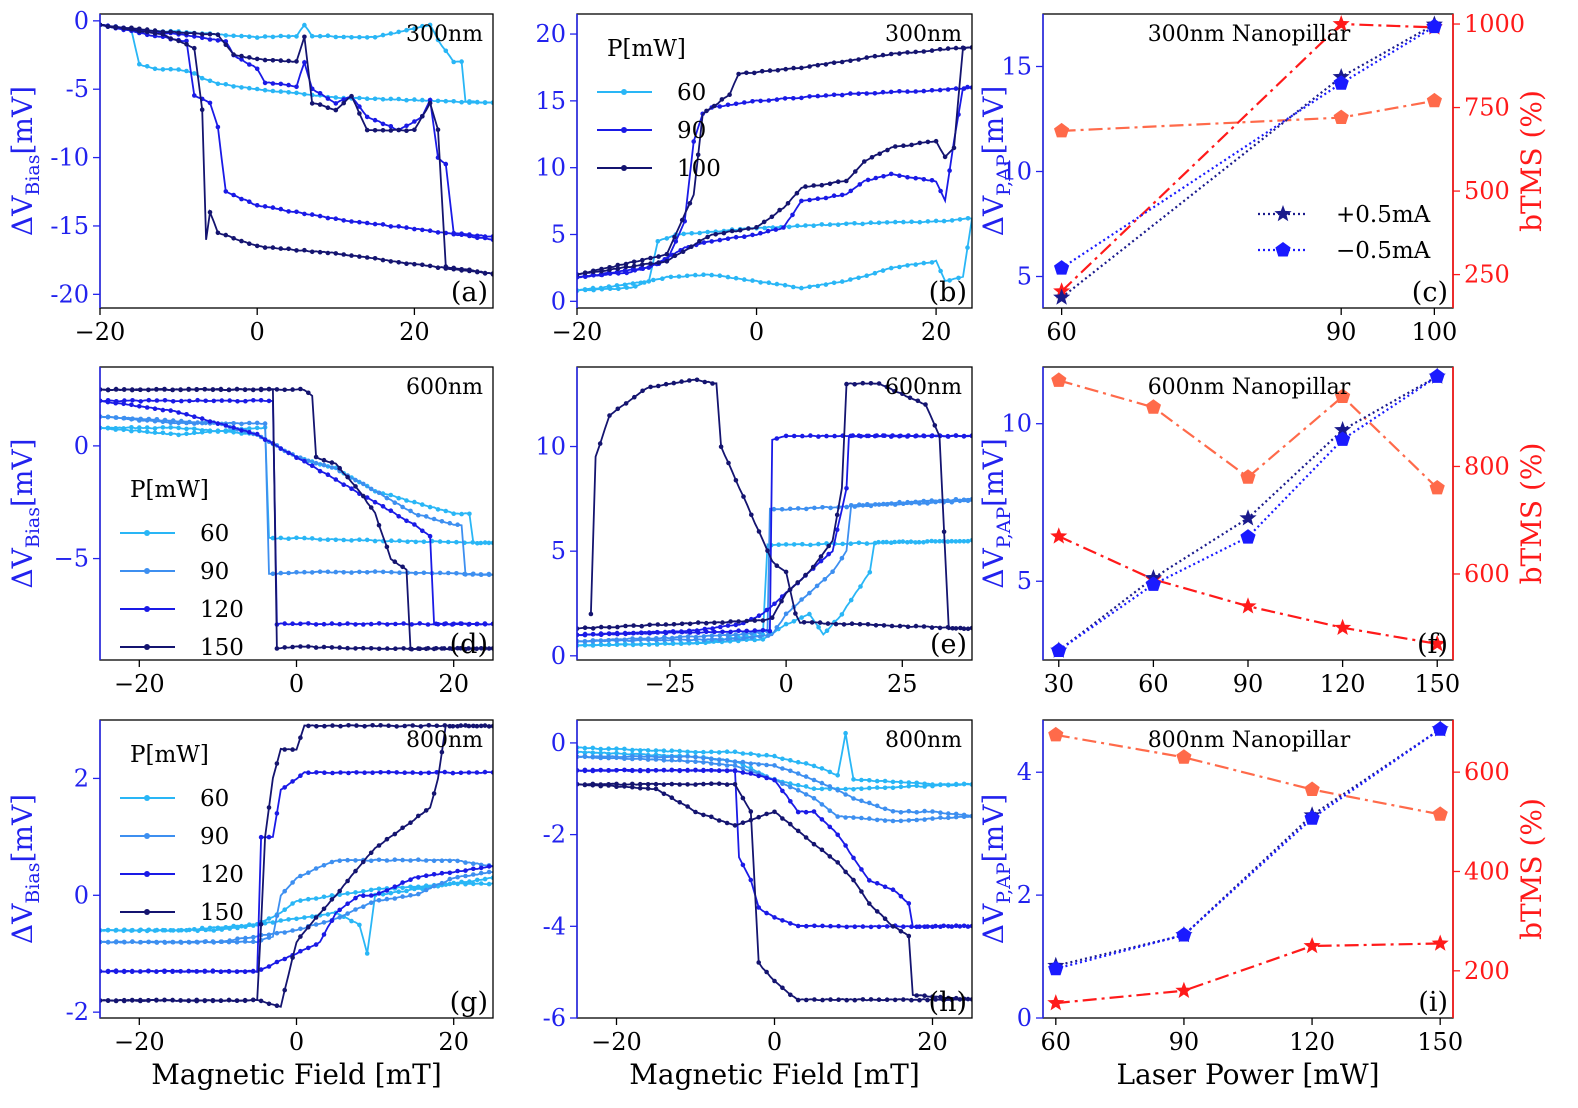  Describe the element at coordinates (948, 1002) in the screenshot. I see `panel-label: (h)` at that location.